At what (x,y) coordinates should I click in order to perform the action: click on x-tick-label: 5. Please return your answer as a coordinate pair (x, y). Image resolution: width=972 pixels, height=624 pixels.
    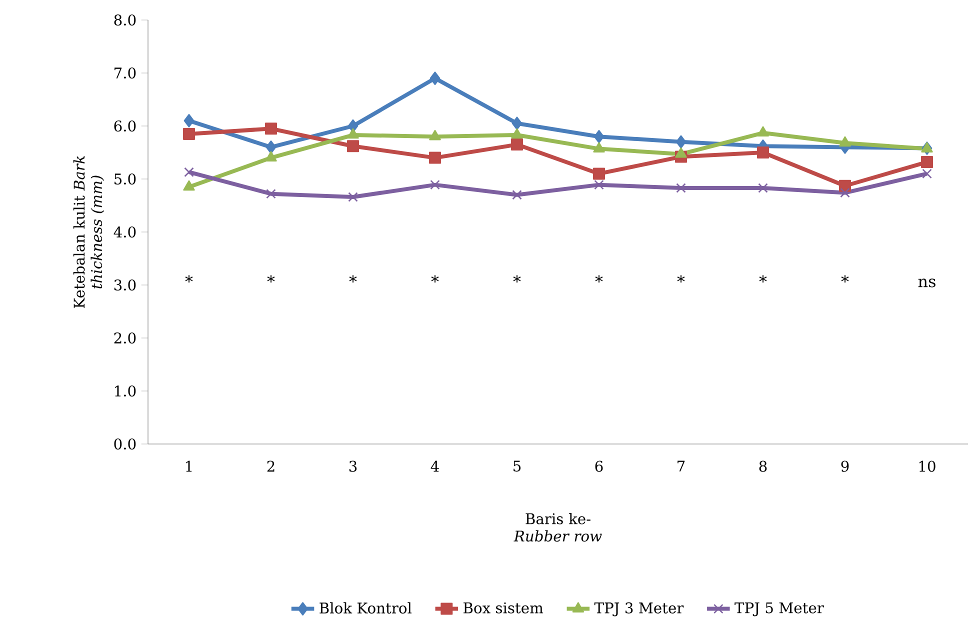
    Looking at the image, I should click on (517, 466).